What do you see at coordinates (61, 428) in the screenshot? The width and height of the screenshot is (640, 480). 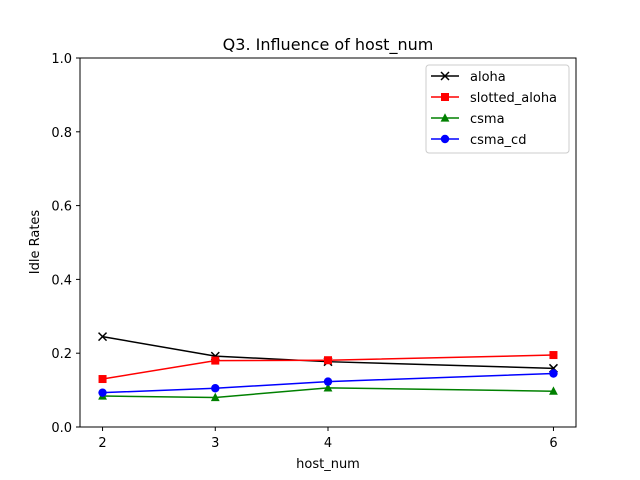 I see `y-tick-label: 0.0` at bounding box center [61, 428].